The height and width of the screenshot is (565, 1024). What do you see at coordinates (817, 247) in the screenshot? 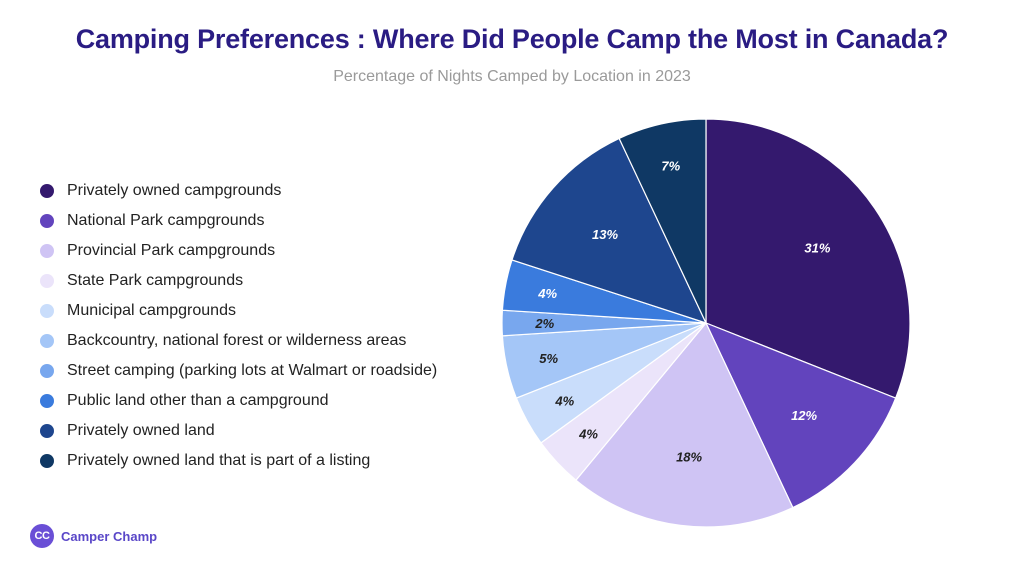
I see `slice-value-label: 31%` at bounding box center [817, 247].